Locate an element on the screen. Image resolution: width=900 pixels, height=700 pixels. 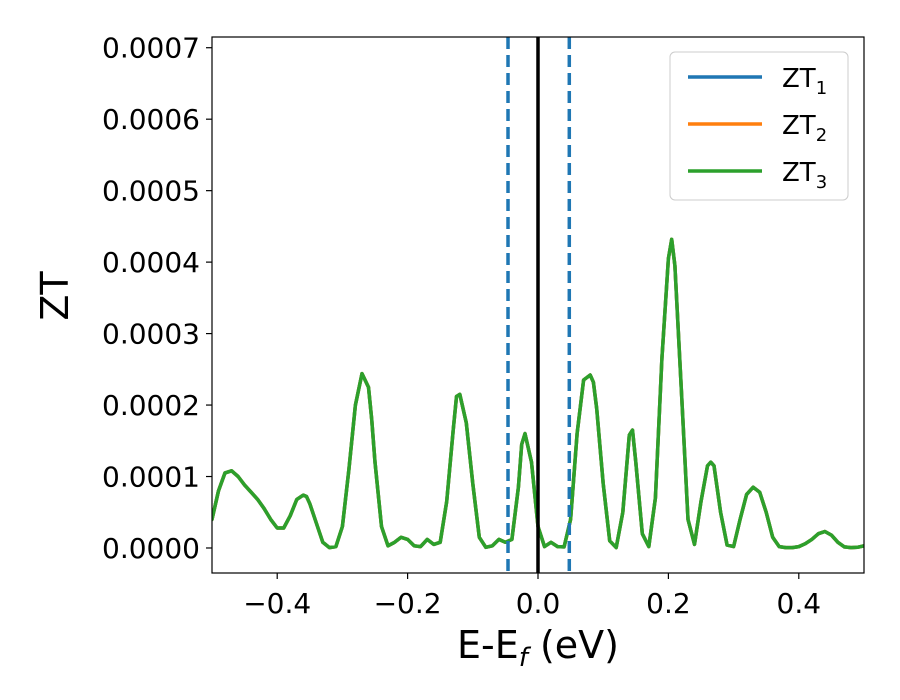
legend-box is located at coordinates (759, 126).